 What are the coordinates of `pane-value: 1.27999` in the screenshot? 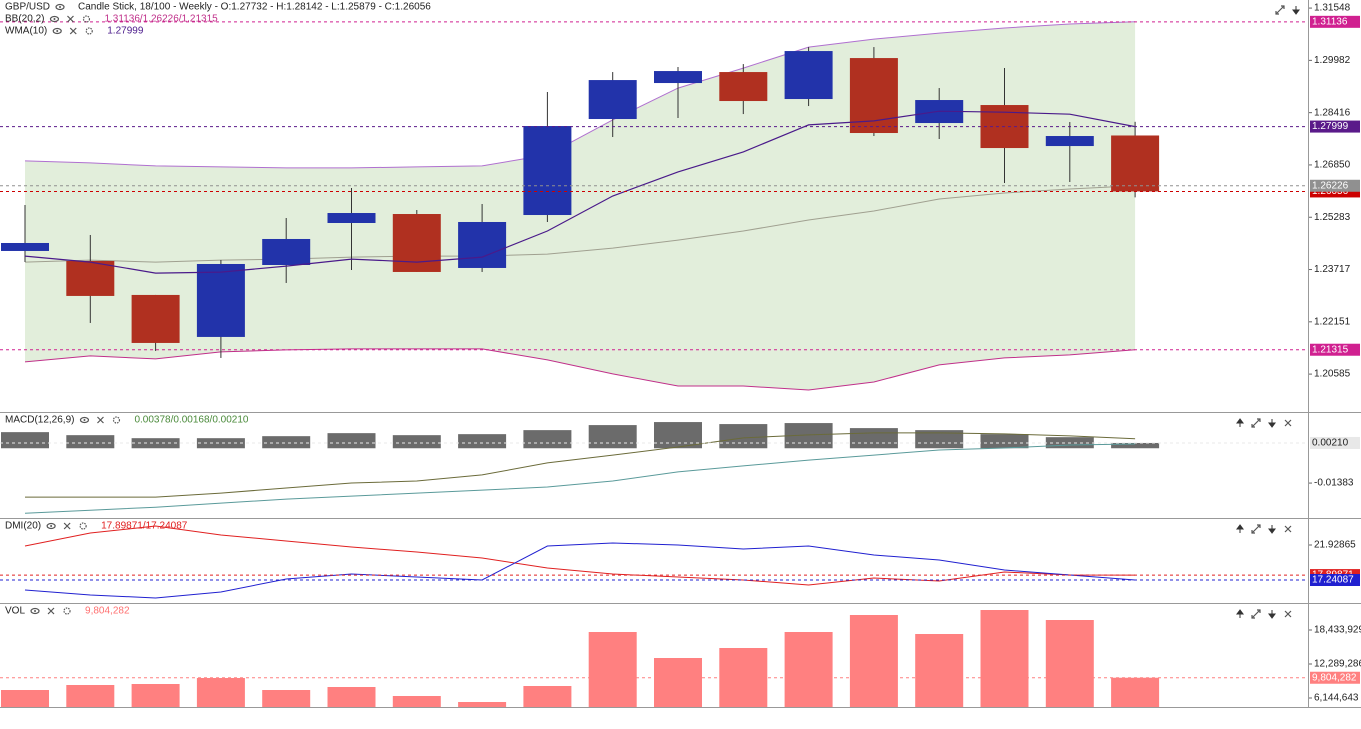 It's located at (125, 31).